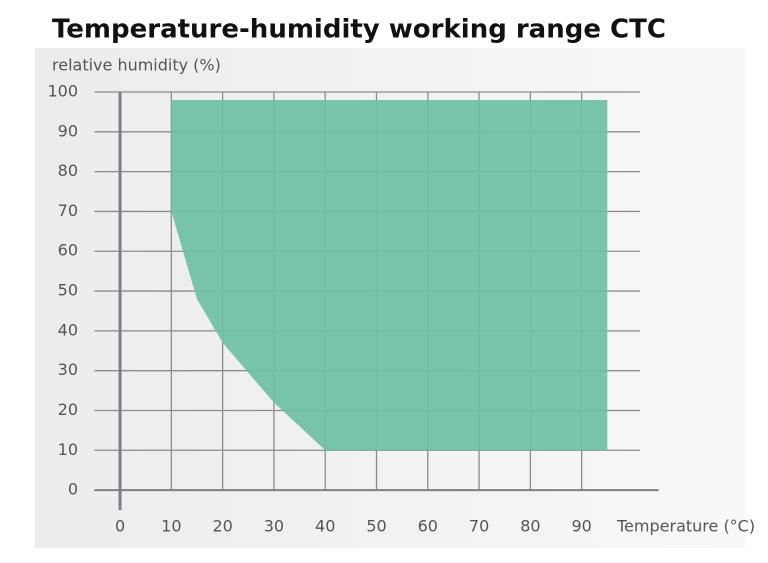 This screenshot has height=563, width=768. Describe the element at coordinates (68, 170) in the screenshot. I see `y-tick-label: 80` at that location.